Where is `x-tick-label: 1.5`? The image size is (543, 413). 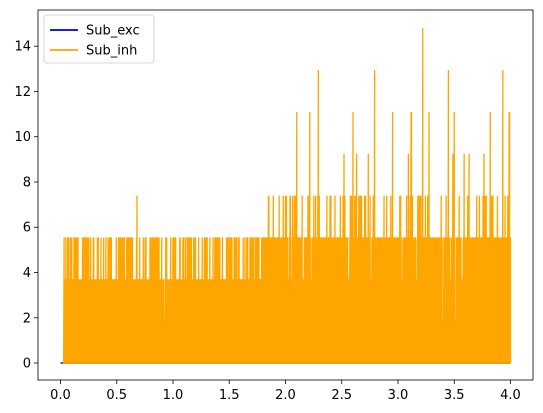 x-tick-label: 1.5 is located at coordinates (229, 395).